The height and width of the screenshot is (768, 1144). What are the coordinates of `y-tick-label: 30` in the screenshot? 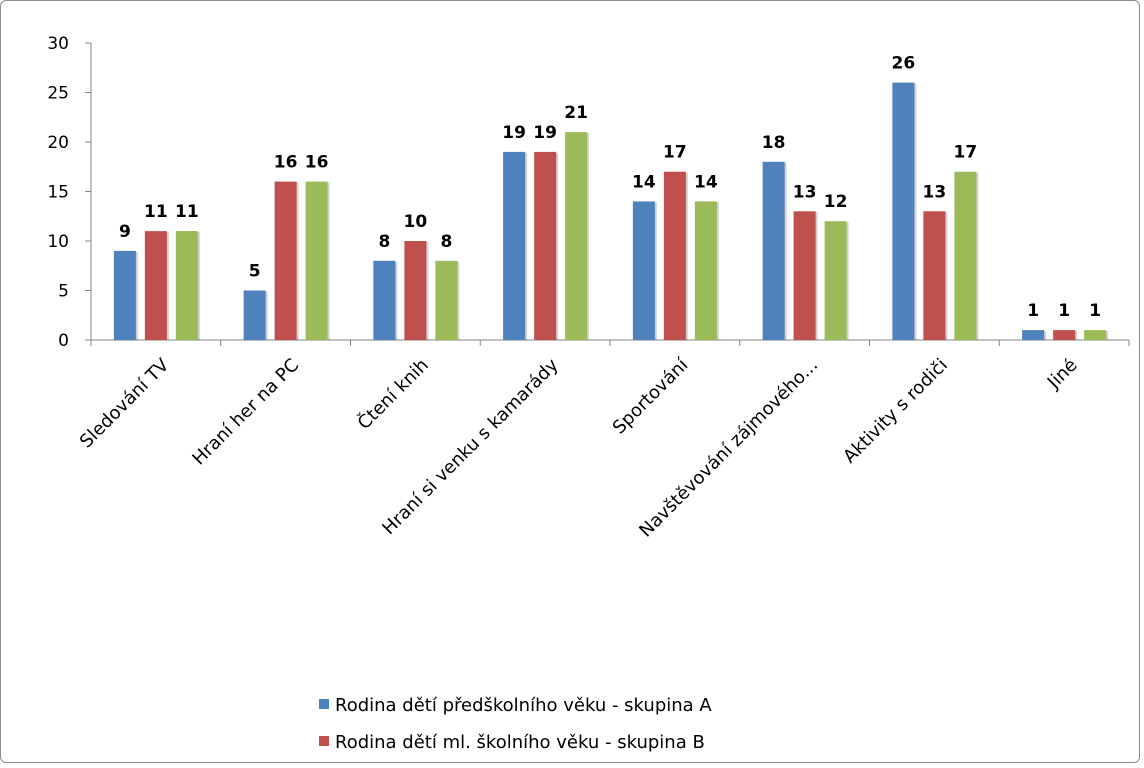 It's located at (58, 44).